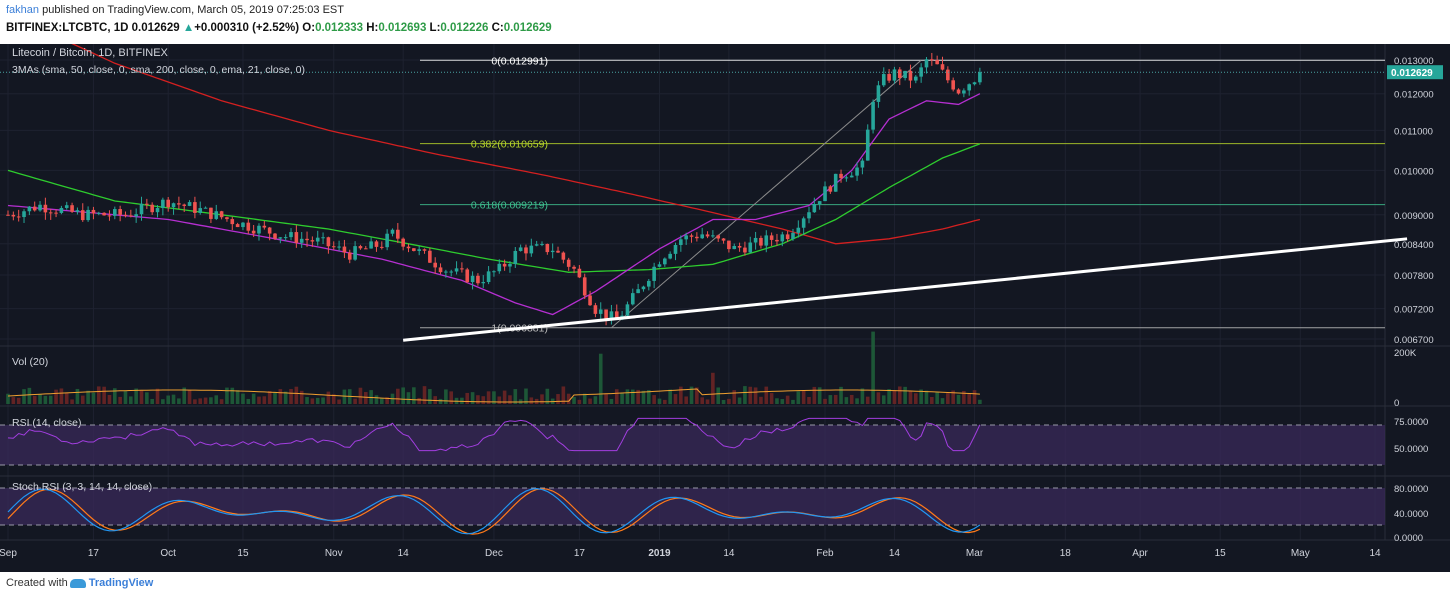 This screenshot has width=1450, height=599. I want to click on fib-level-label: 0.618(0.009219), so click(509, 206).